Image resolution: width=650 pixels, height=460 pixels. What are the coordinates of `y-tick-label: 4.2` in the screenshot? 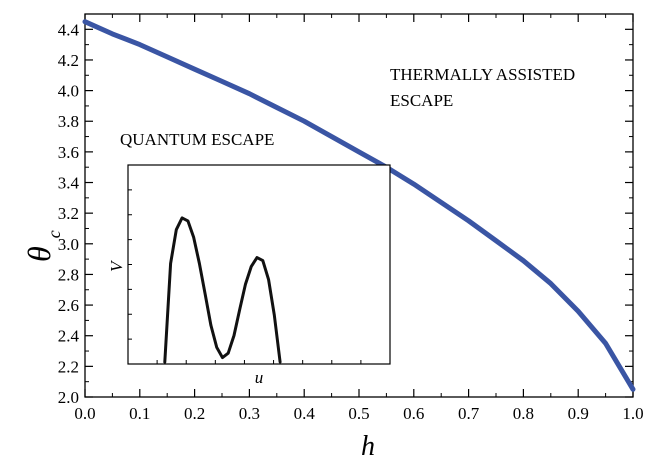 It's located at (68, 60).